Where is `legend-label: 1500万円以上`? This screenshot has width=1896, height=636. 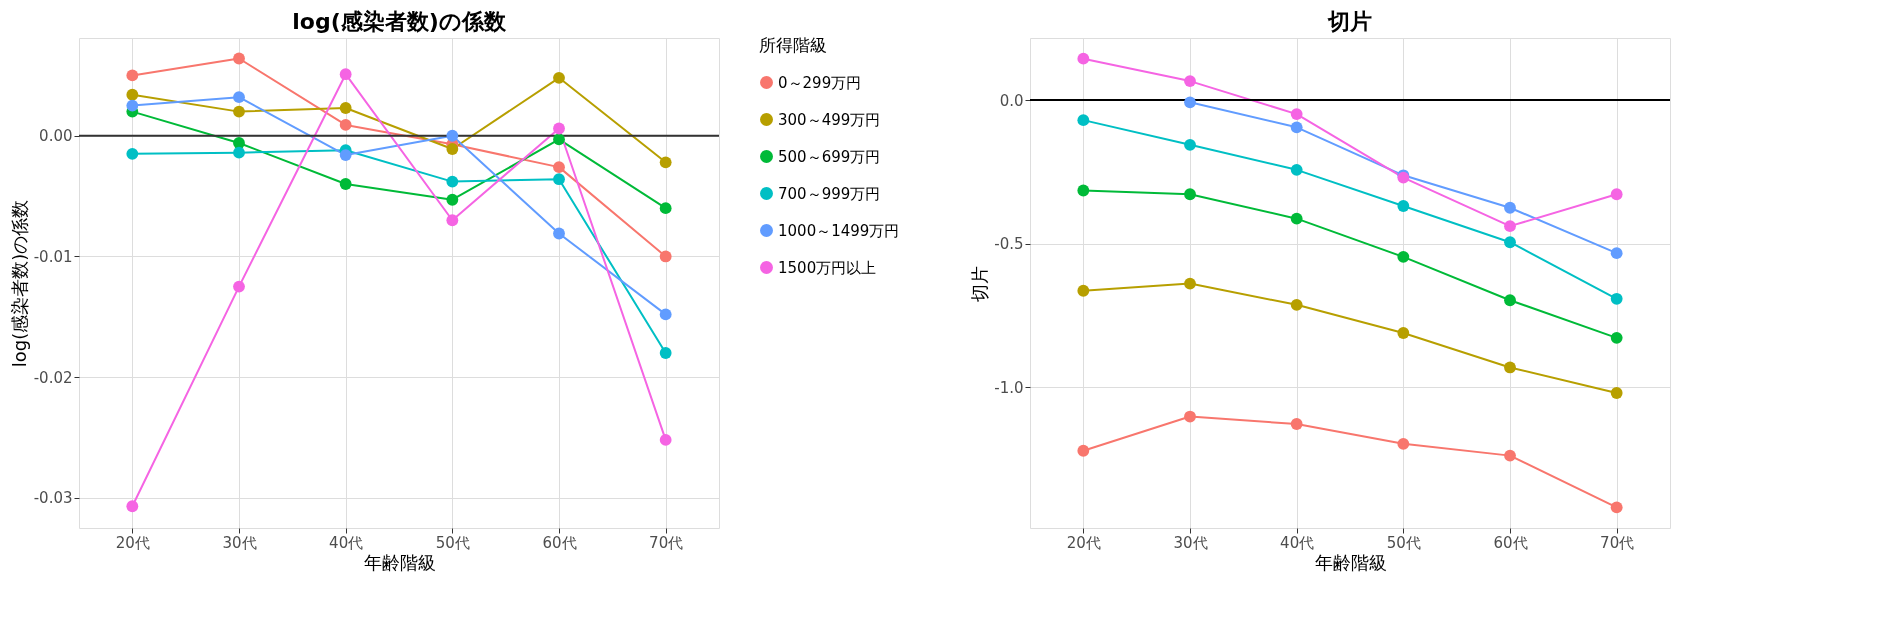
legend-label: 1500万円以上 is located at coordinates (827, 267).